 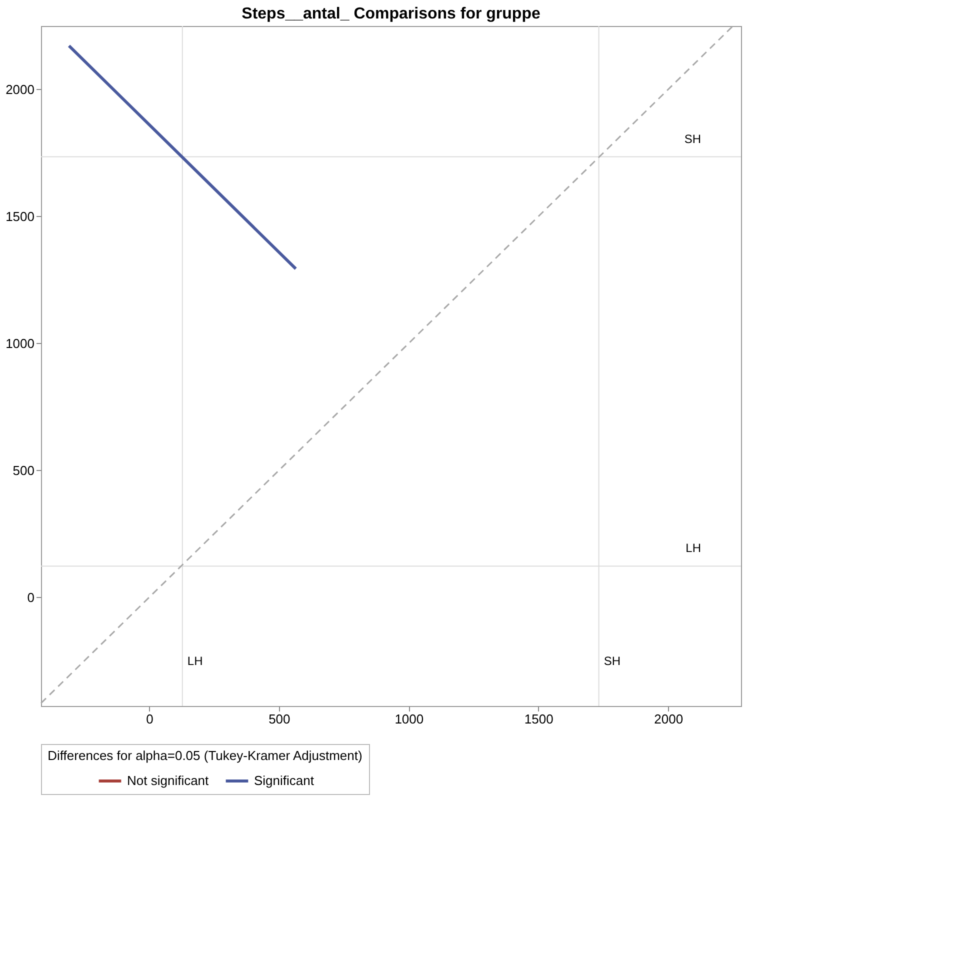 I want to click on x-tick-label: 500, so click(x=279, y=719).